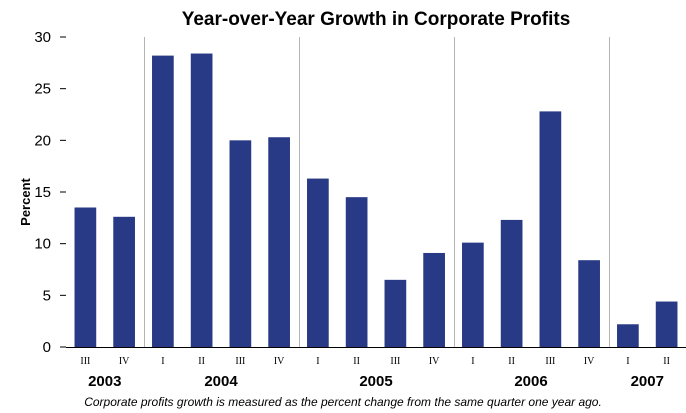 The width and height of the screenshot is (686, 413). Describe the element at coordinates (221, 381) in the screenshot. I see `year-label: 2004` at that location.